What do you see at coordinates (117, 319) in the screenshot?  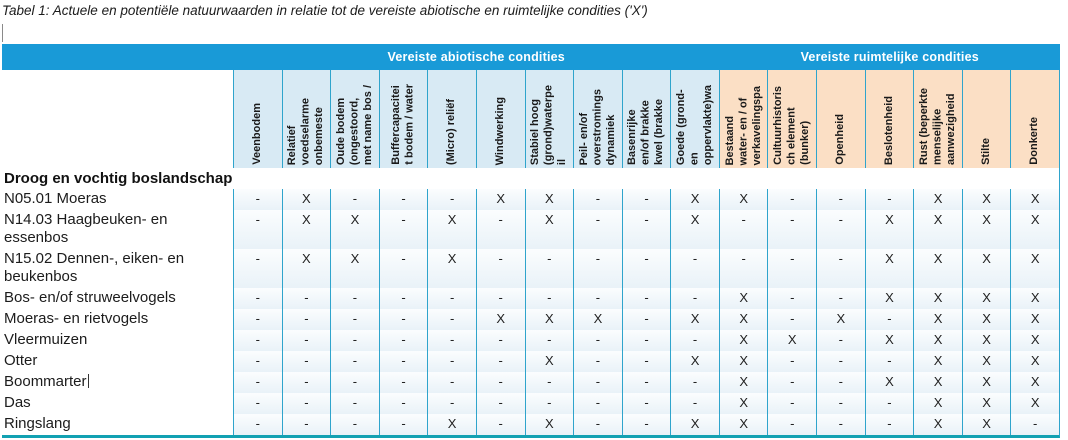 I see `row-label: Moeras- en rietvogels` at bounding box center [117, 319].